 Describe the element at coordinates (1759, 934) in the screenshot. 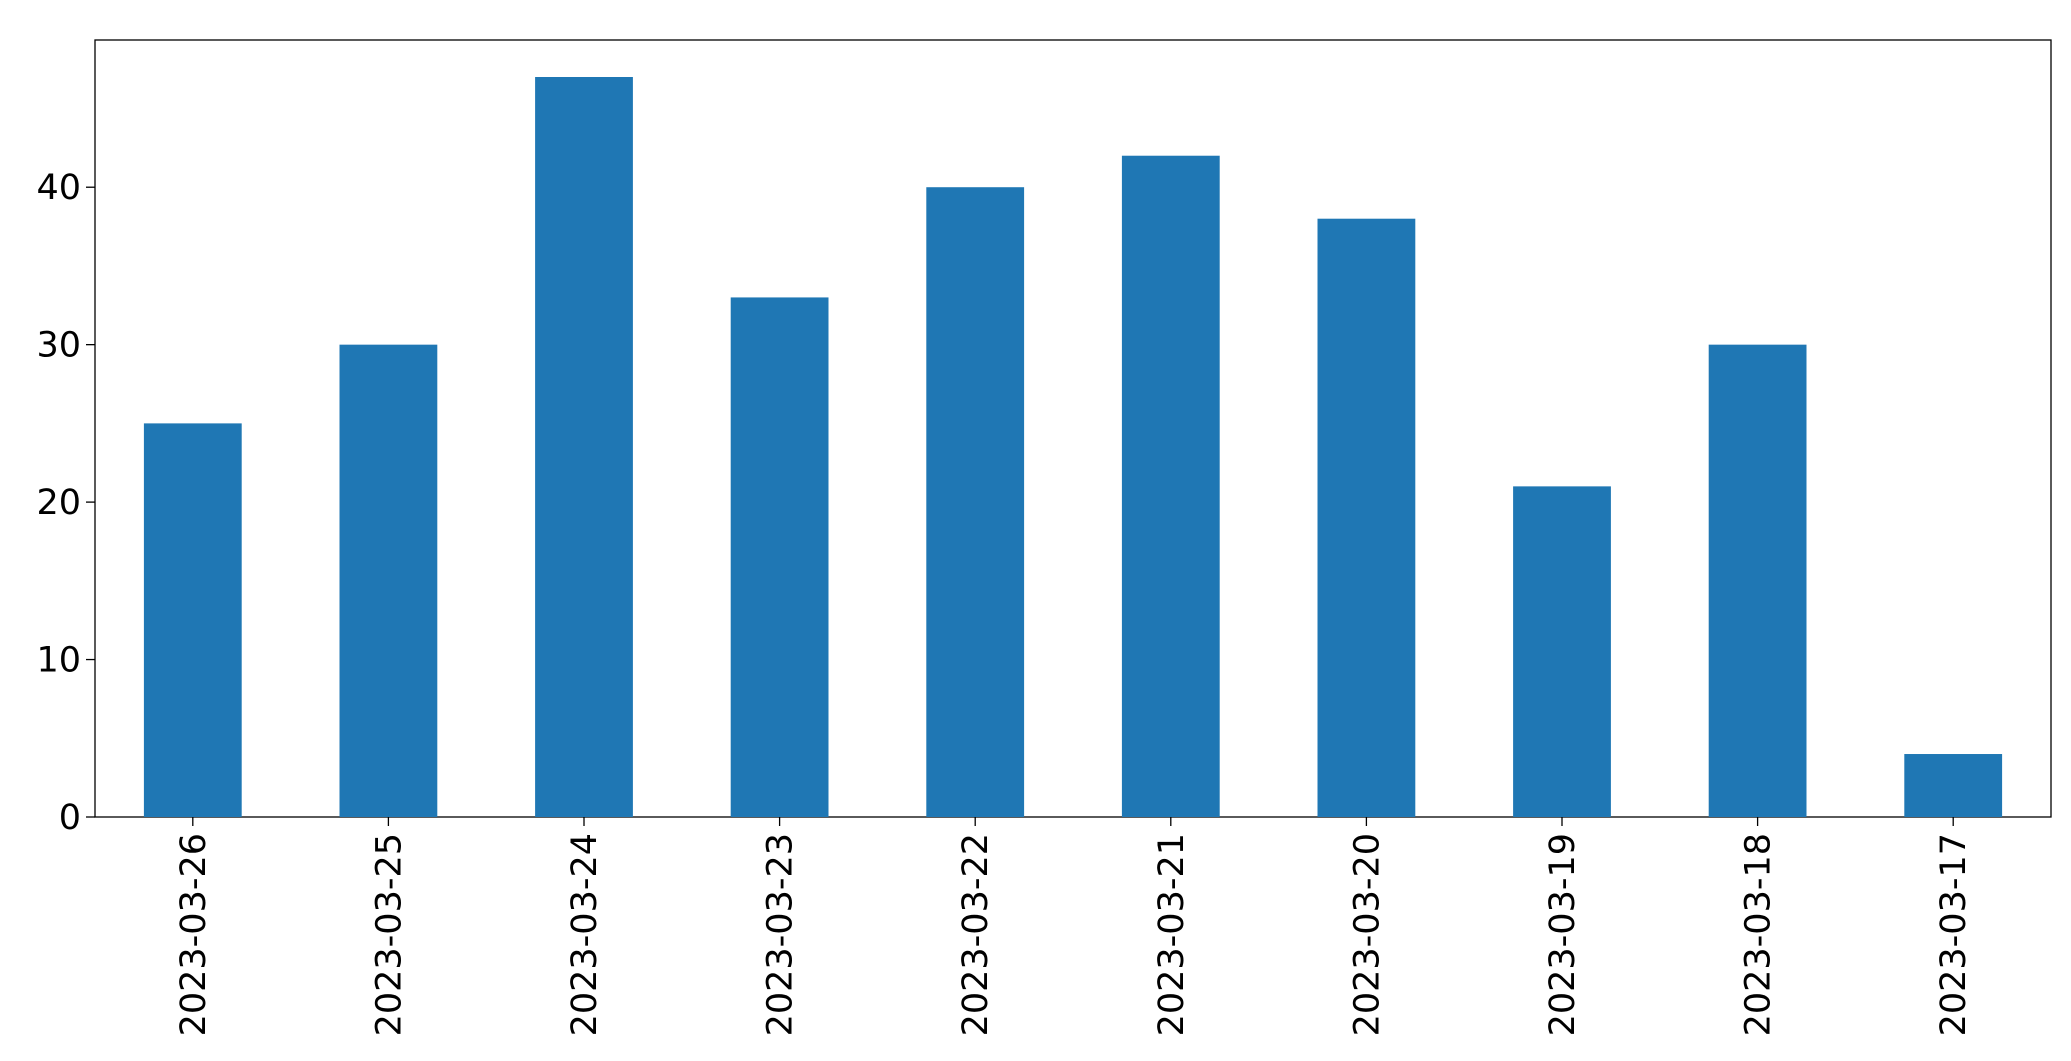

I see `x-tick-label: 2023-03-18` at that location.